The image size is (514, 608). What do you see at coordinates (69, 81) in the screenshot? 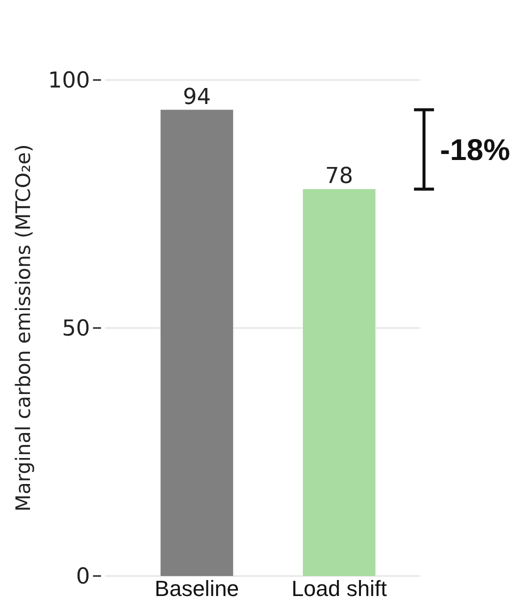
I see `y-tick-label: 100` at bounding box center [69, 81].